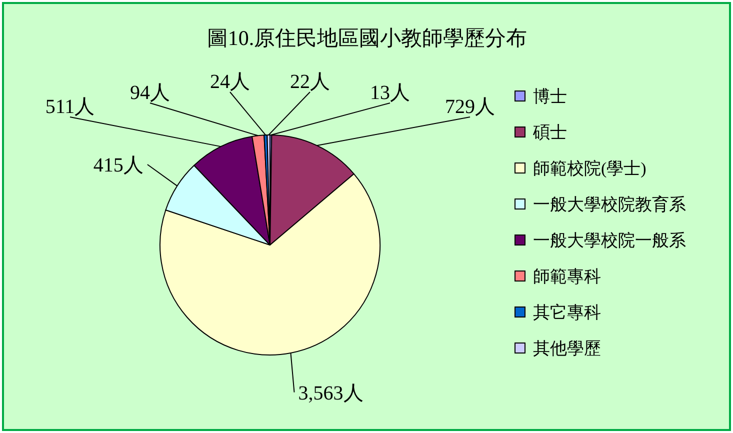 The width and height of the screenshot is (733, 433). What do you see at coordinates (470, 107) in the screenshot?
I see `data-label: 729人` at bounding box center [470, 107].